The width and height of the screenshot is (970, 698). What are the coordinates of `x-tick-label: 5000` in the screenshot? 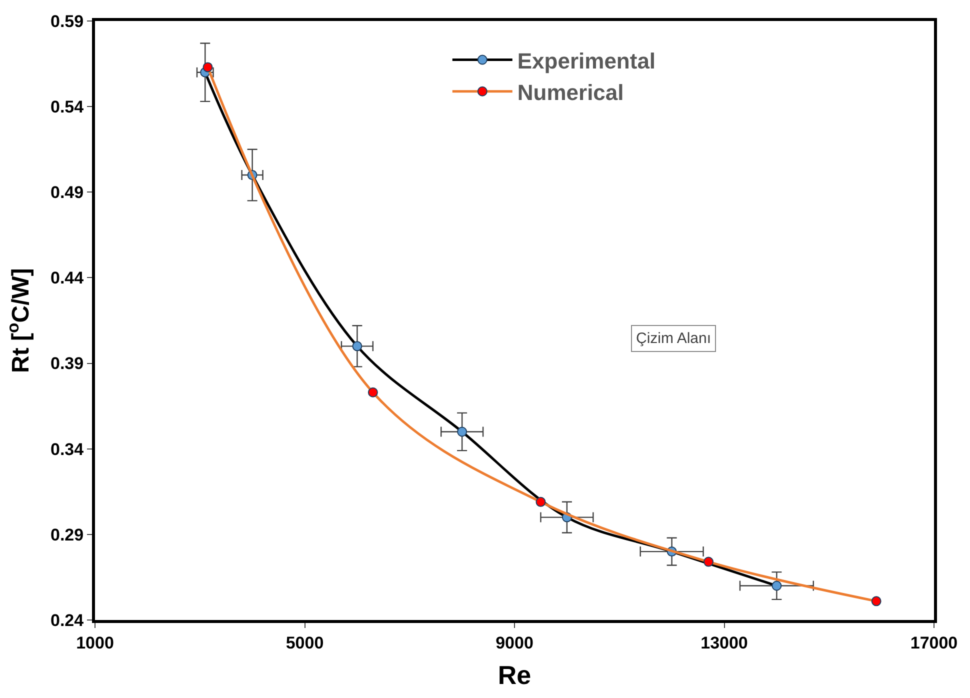 It's located at (305, 642).